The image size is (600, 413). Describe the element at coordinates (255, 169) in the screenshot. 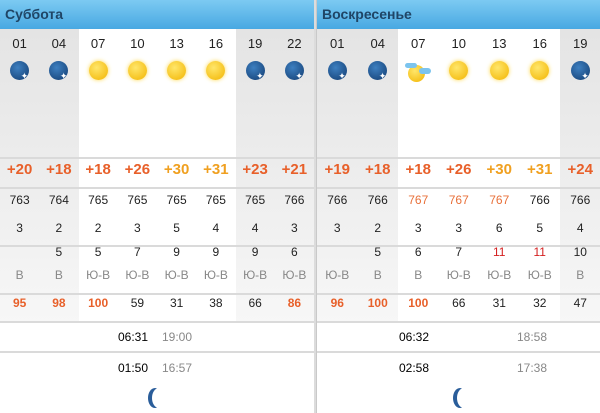

I see `temperature: +23` at that location.